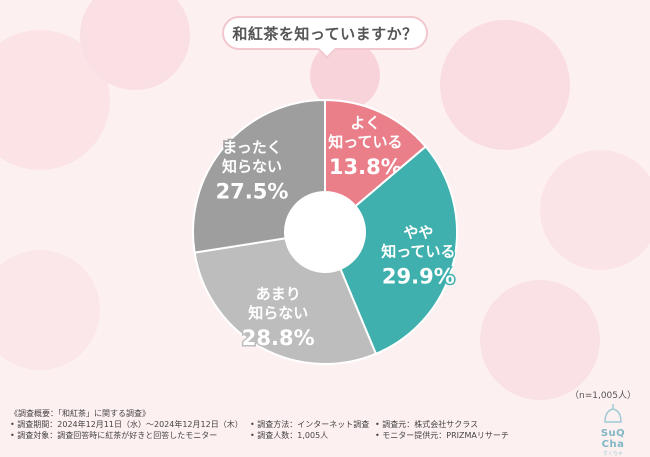  Describe the element at coordinates (252, 192) in the screenshot. I see `slice-value-label: 27.5%` at that location.